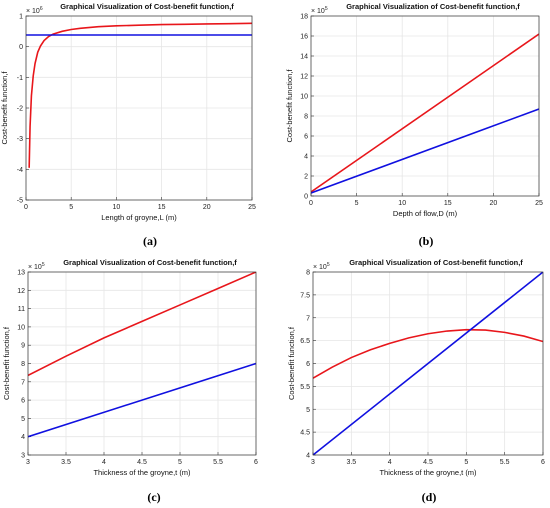 The height and width of the screenshot is (508, 550). Describe the element at coordinates (305, 341) in the screenshot. I see `y-tick-label: 6.5` at that location.